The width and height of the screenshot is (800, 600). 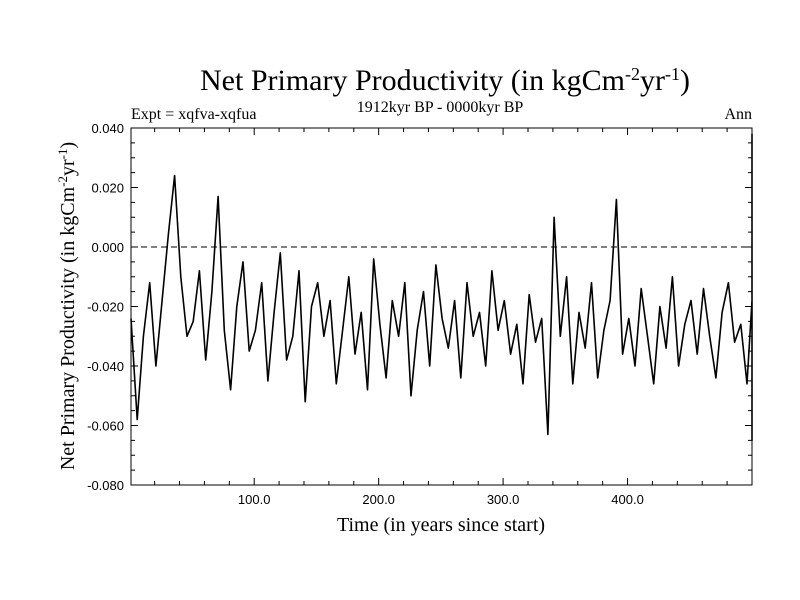 I want to click on y-axis-title-main: Net Primary Productivity (in kgCm, so click(x=68, y=328).